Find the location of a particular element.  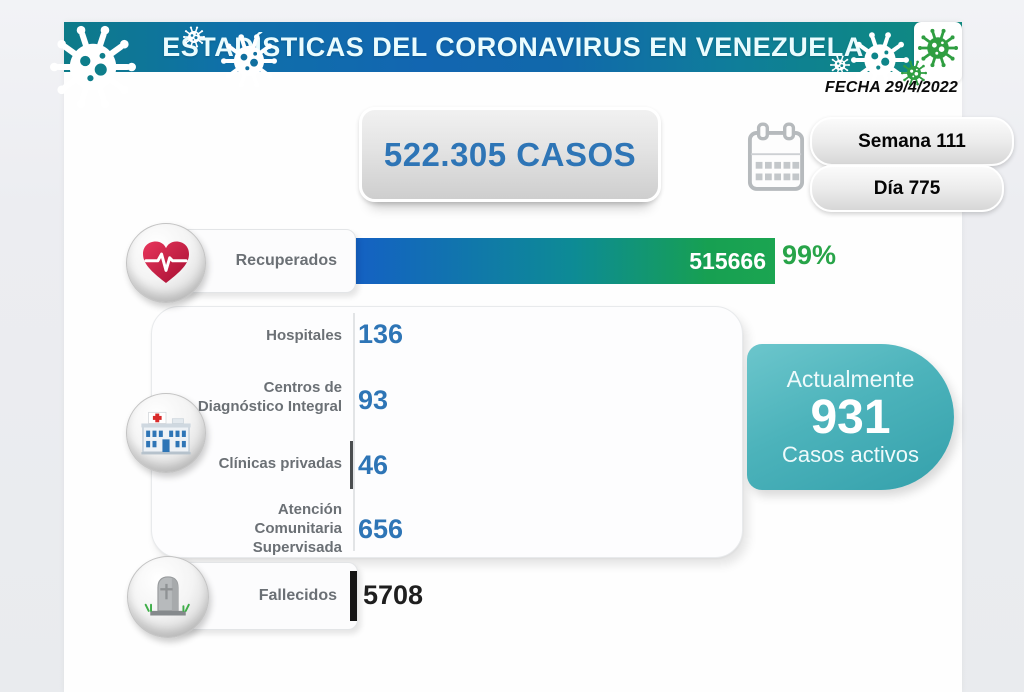

day-label: Día 775 is located at coordinates (907, 188).